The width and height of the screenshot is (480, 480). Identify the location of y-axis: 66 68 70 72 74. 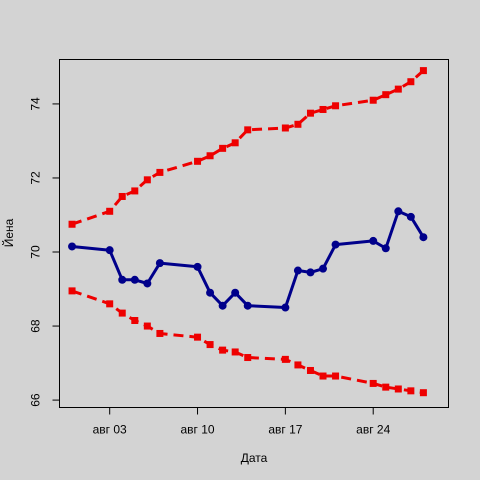
(44, 252).